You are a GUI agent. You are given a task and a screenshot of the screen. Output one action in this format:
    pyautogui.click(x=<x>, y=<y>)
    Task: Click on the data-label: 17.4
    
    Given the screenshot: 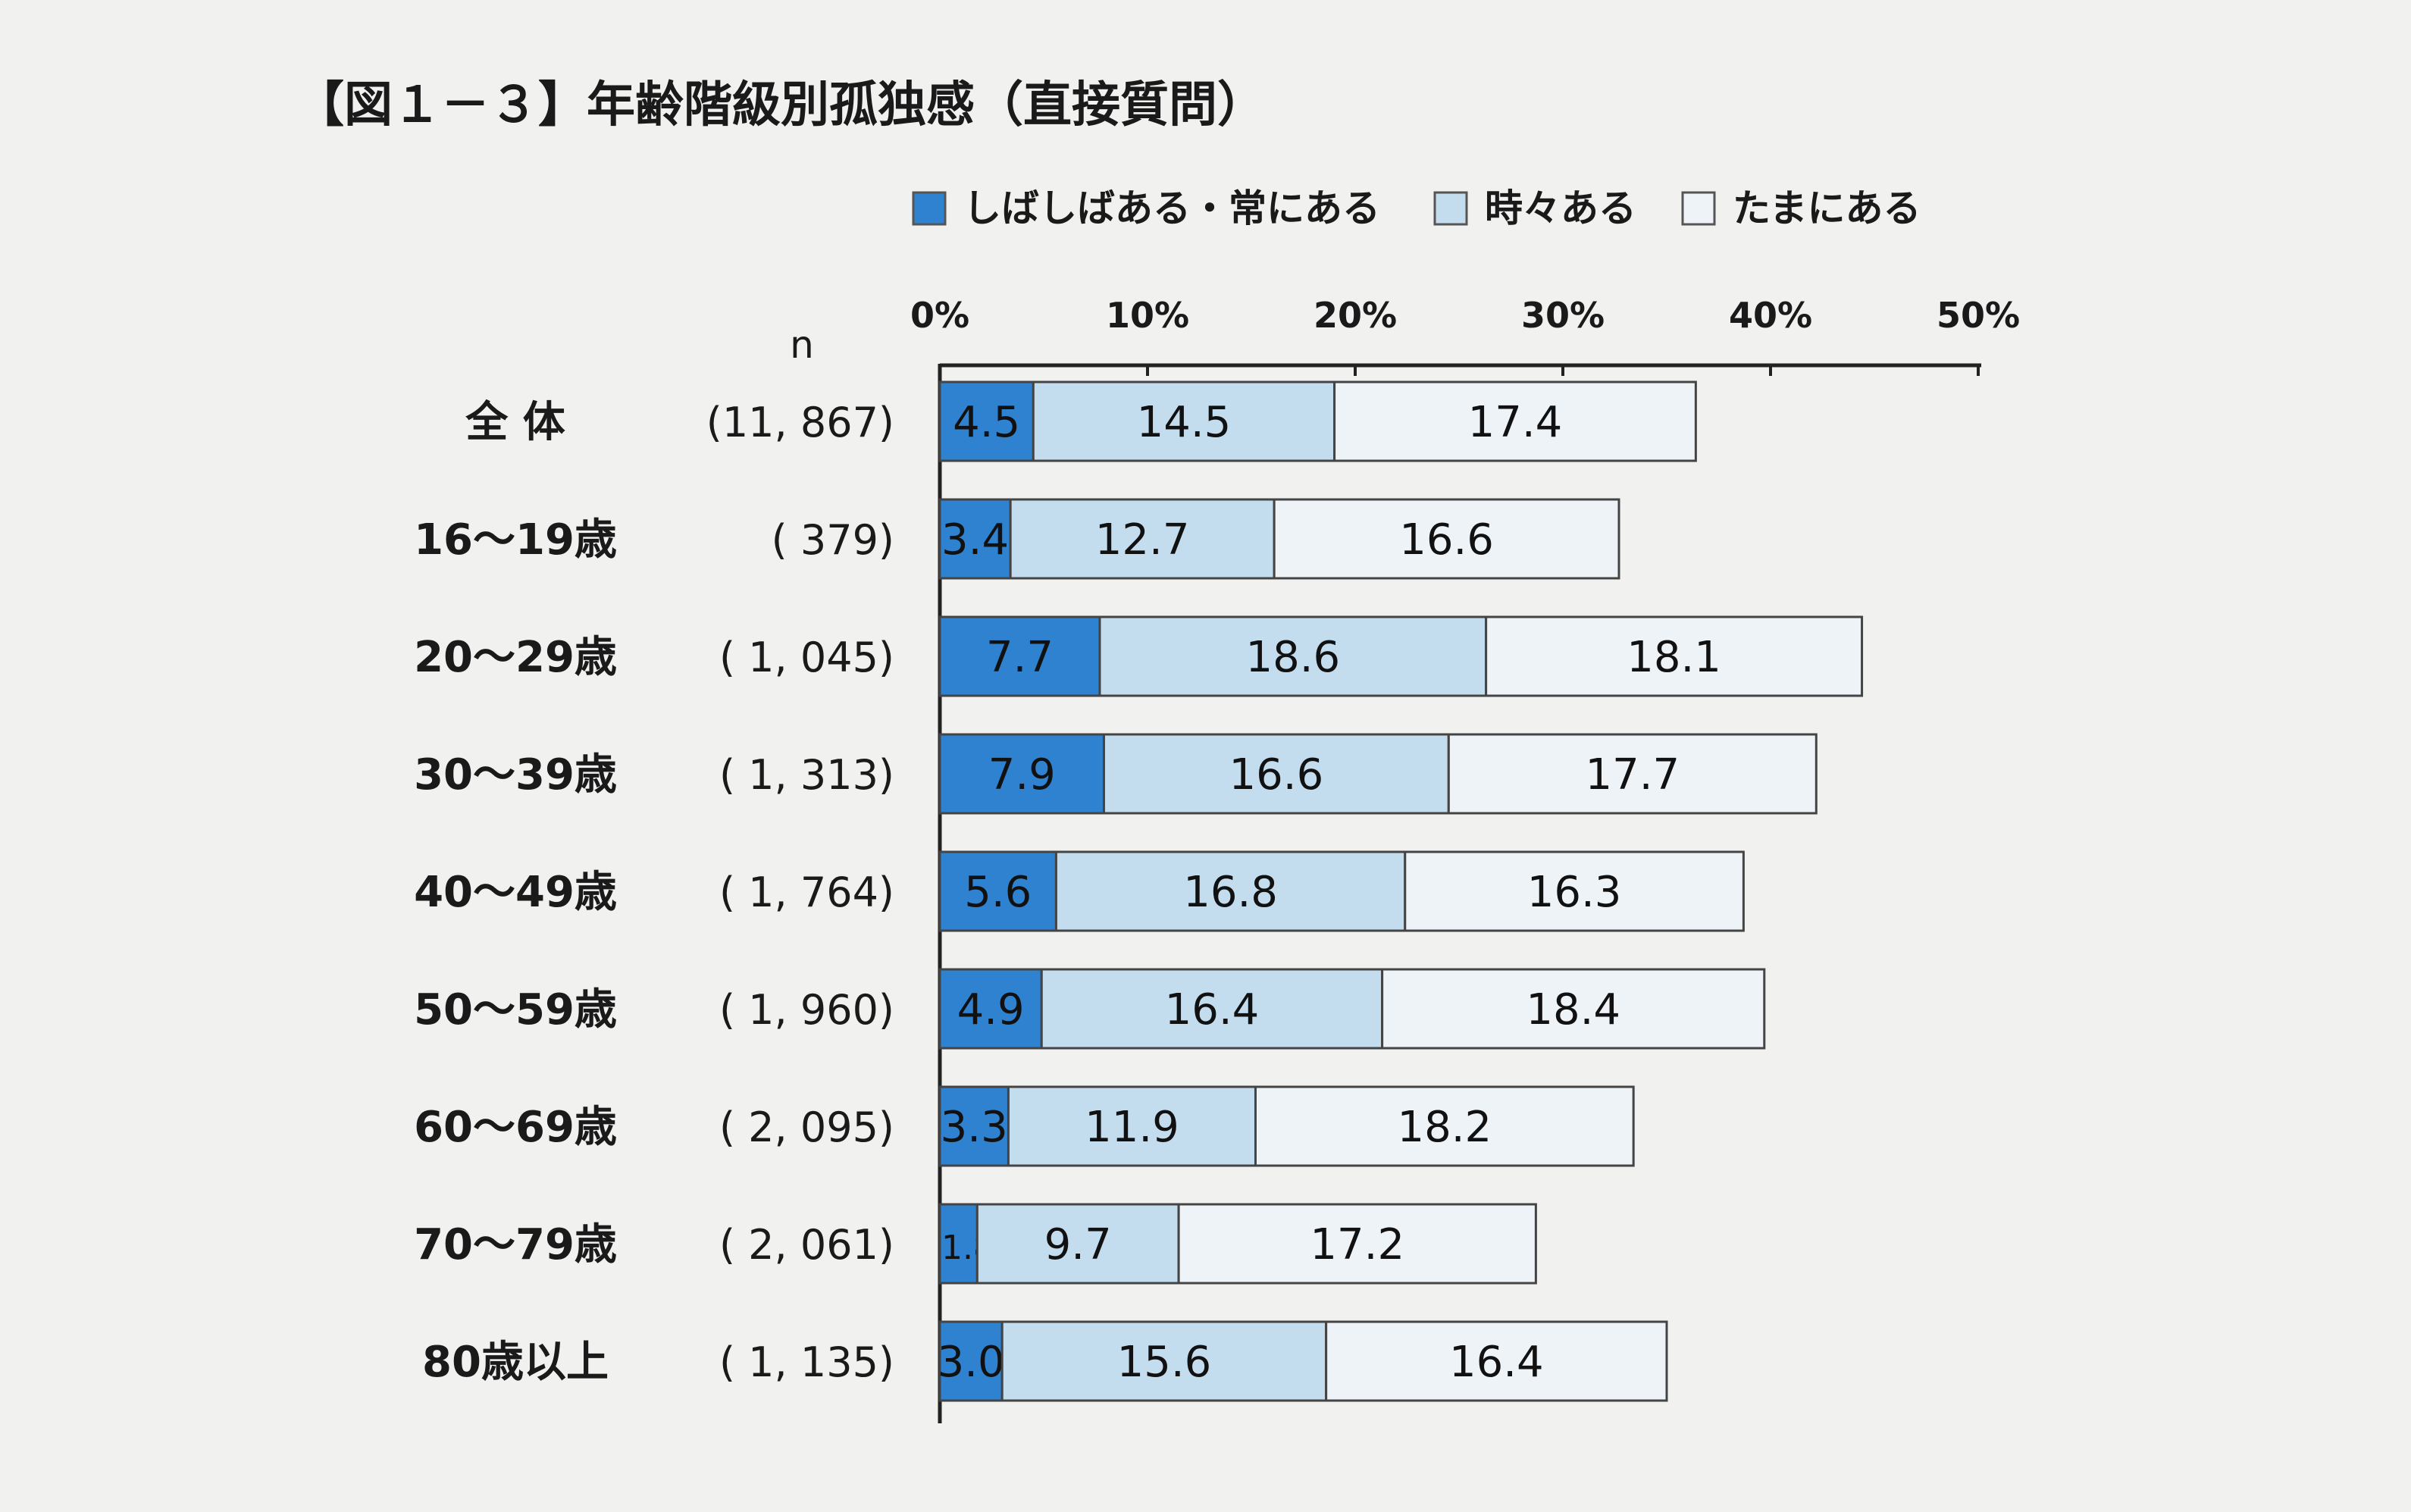 What is the action you would take?
    pyautogui.click(x=1515, y=422)
    